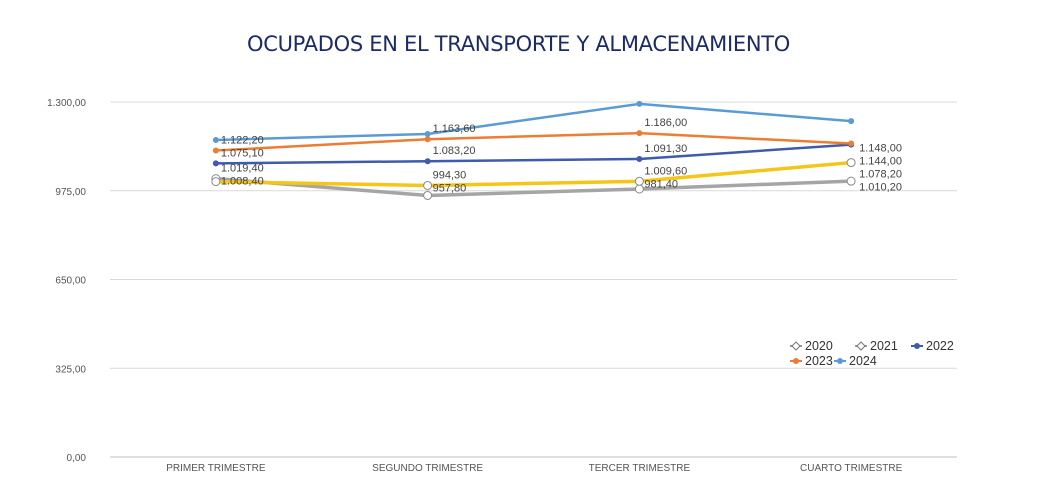 This screenshot has width=1037, height=500. Describe the element at coordinates (884, 346) in the screenshot. I see `legend-label-2021: 2021` at that location.